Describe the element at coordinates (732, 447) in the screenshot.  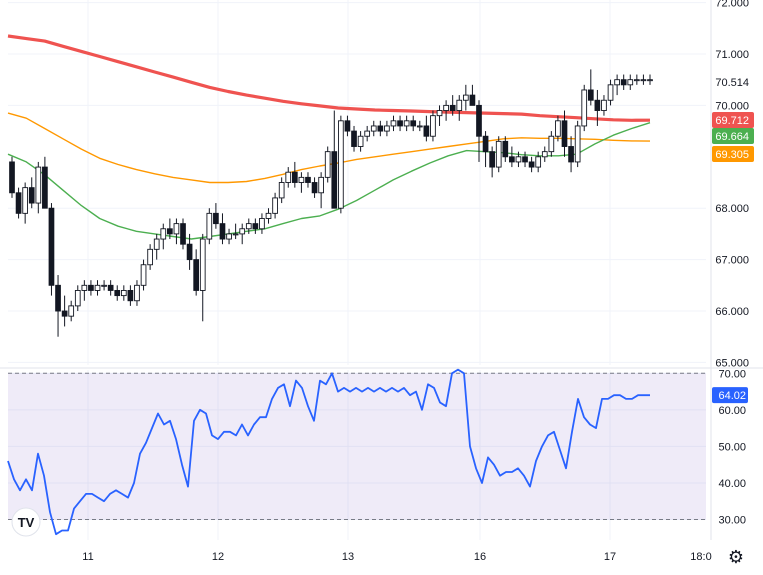
I see `rsi-tick-label: 50.00` at that location.